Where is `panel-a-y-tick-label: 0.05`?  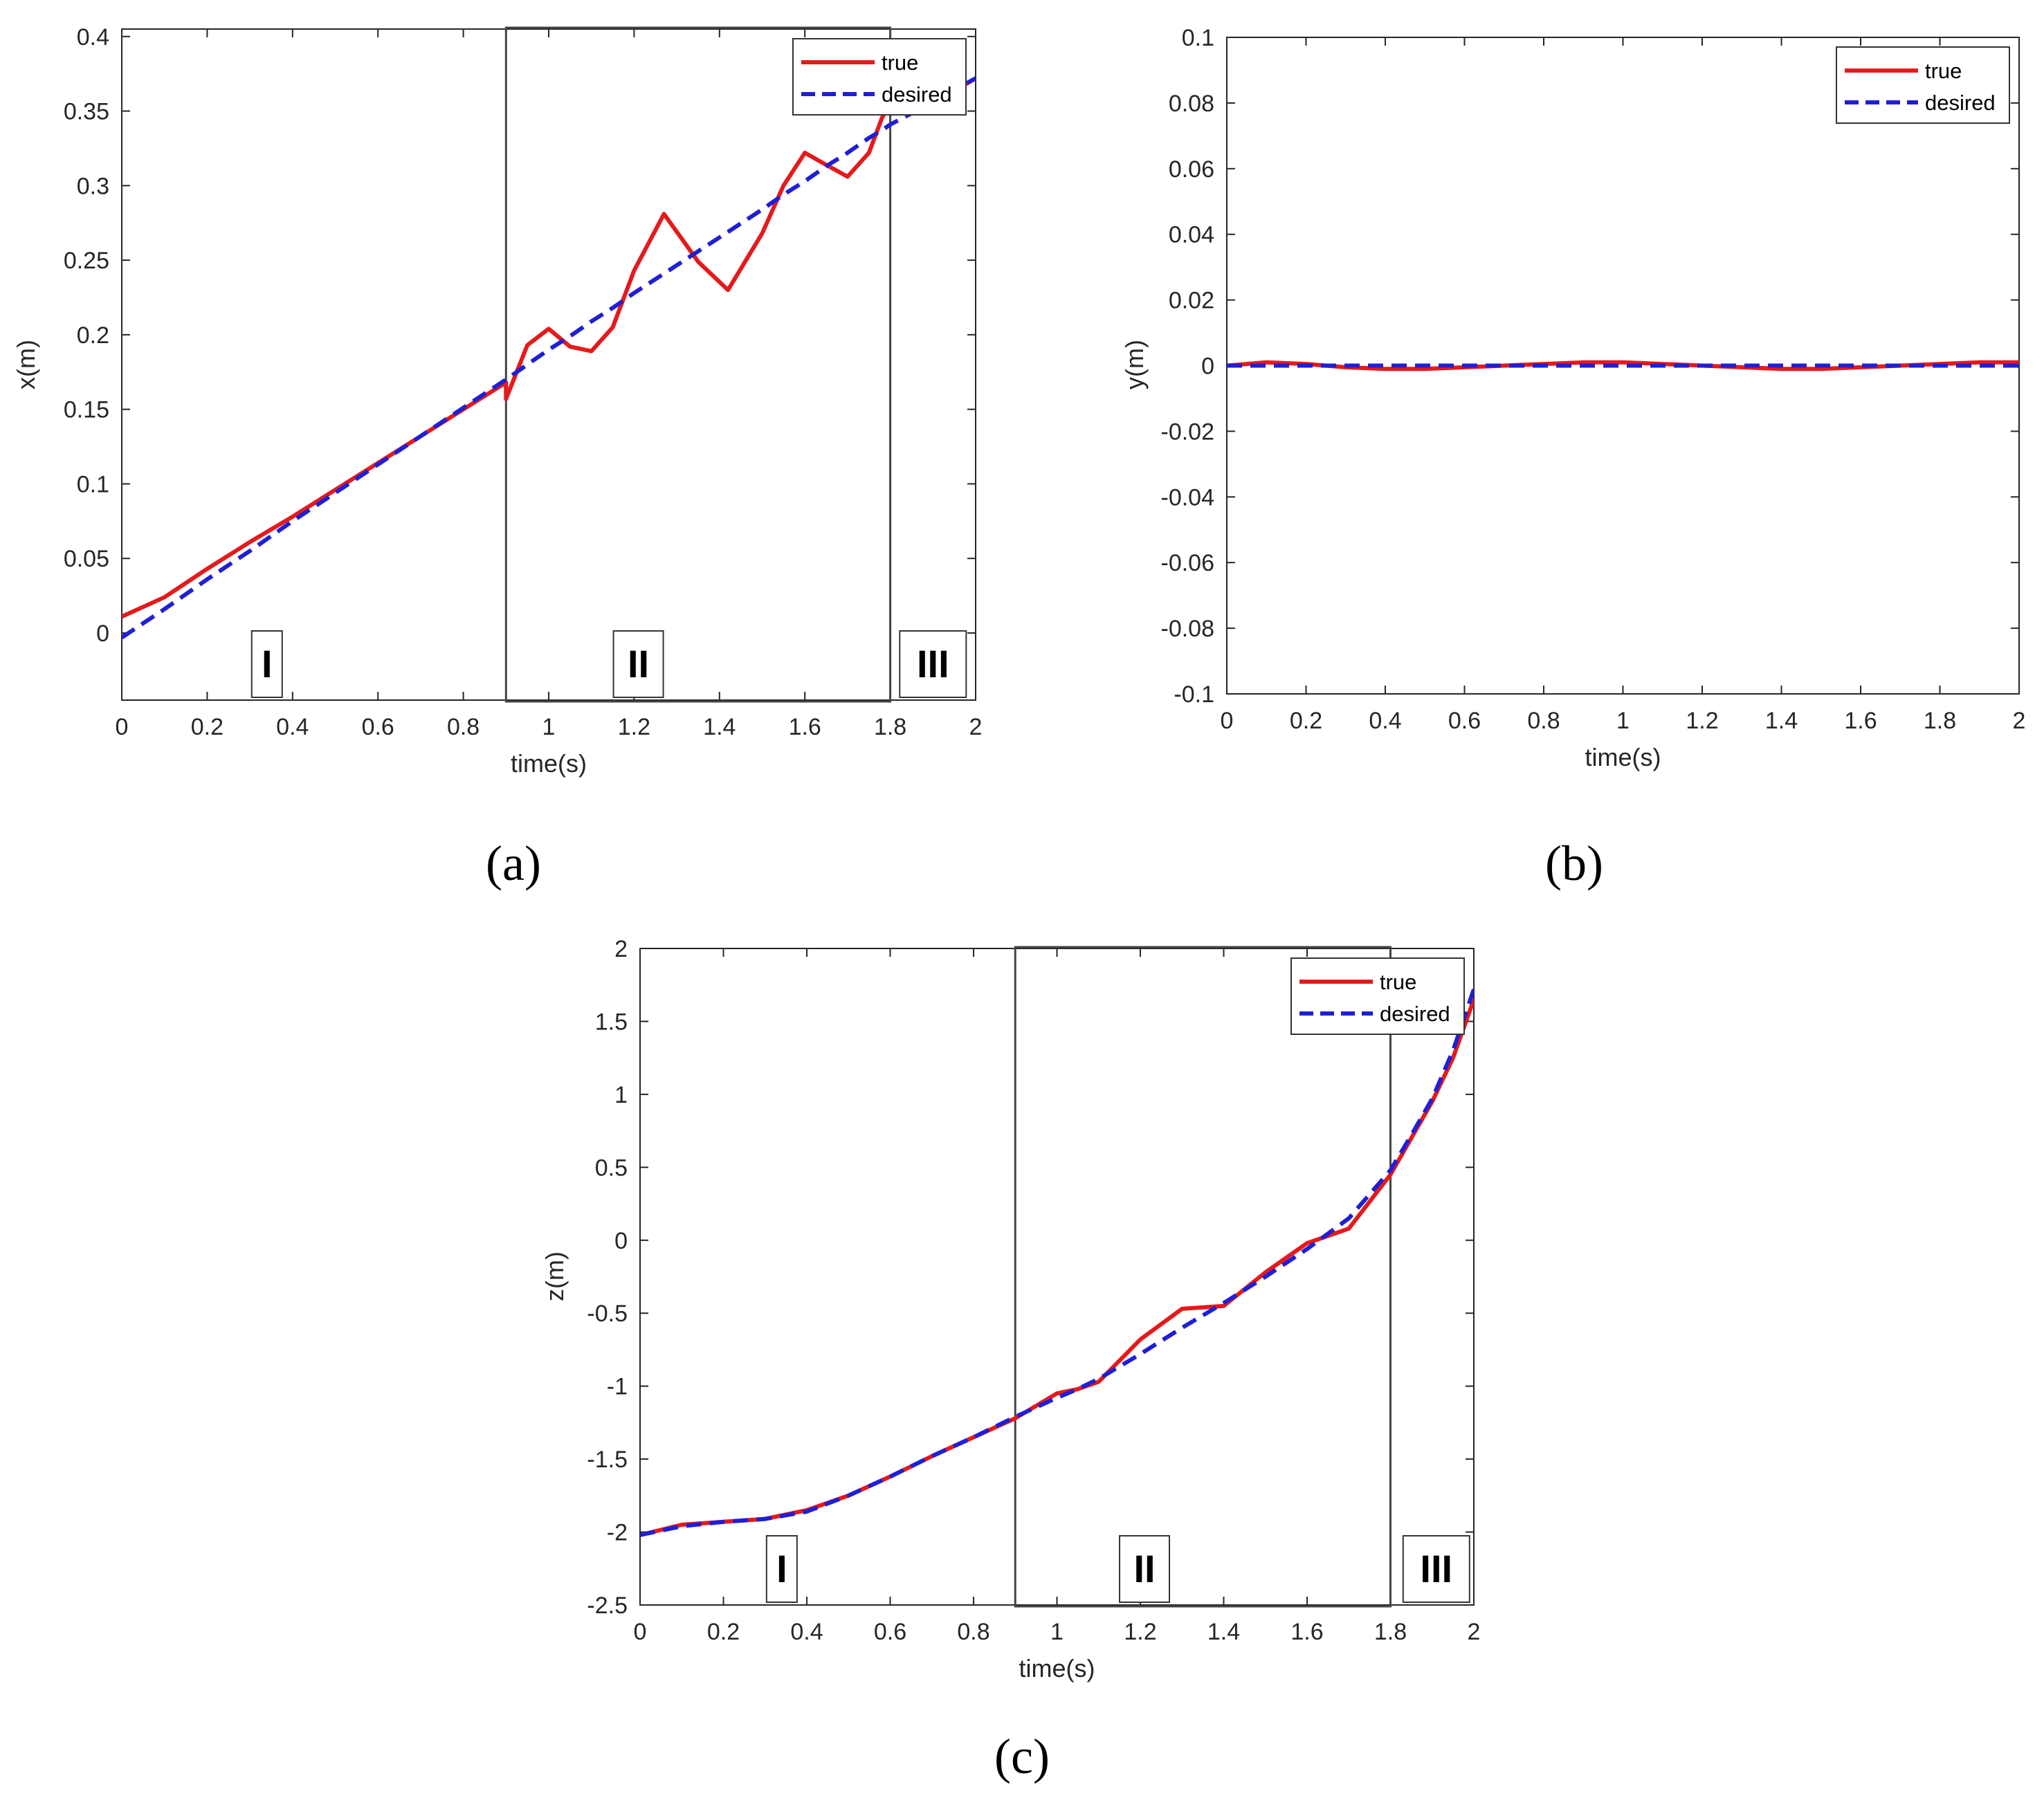
panel-a-y-tick-label: 0.05 is located at coordinates (87, 559).